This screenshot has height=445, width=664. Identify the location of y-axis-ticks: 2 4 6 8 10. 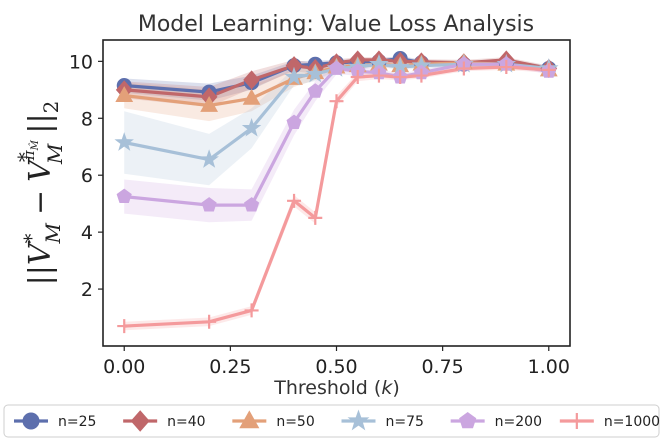
(86, 176).